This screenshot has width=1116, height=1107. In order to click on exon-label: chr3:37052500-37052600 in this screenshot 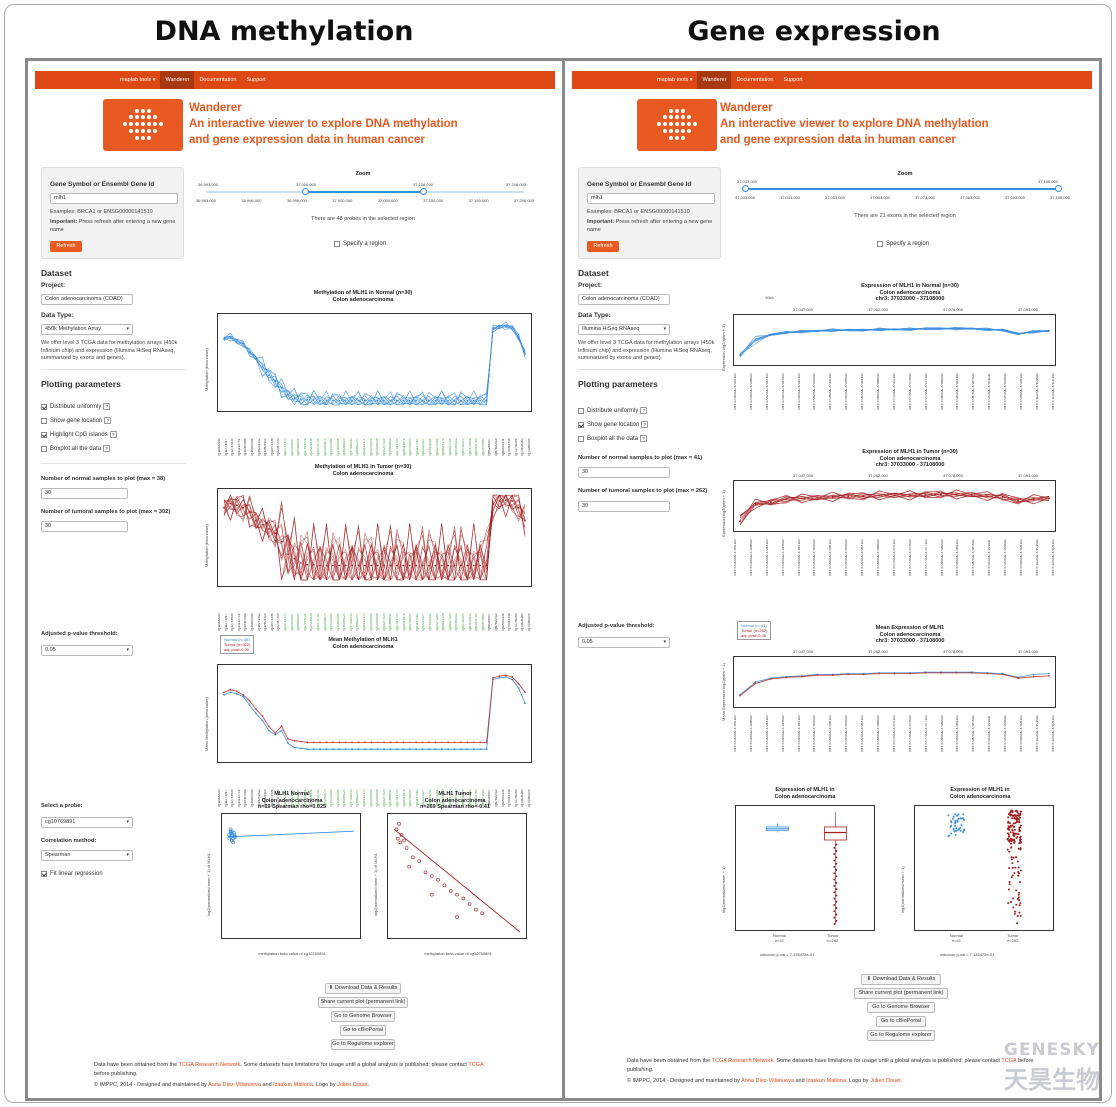, I will do `click(815, 391)`.